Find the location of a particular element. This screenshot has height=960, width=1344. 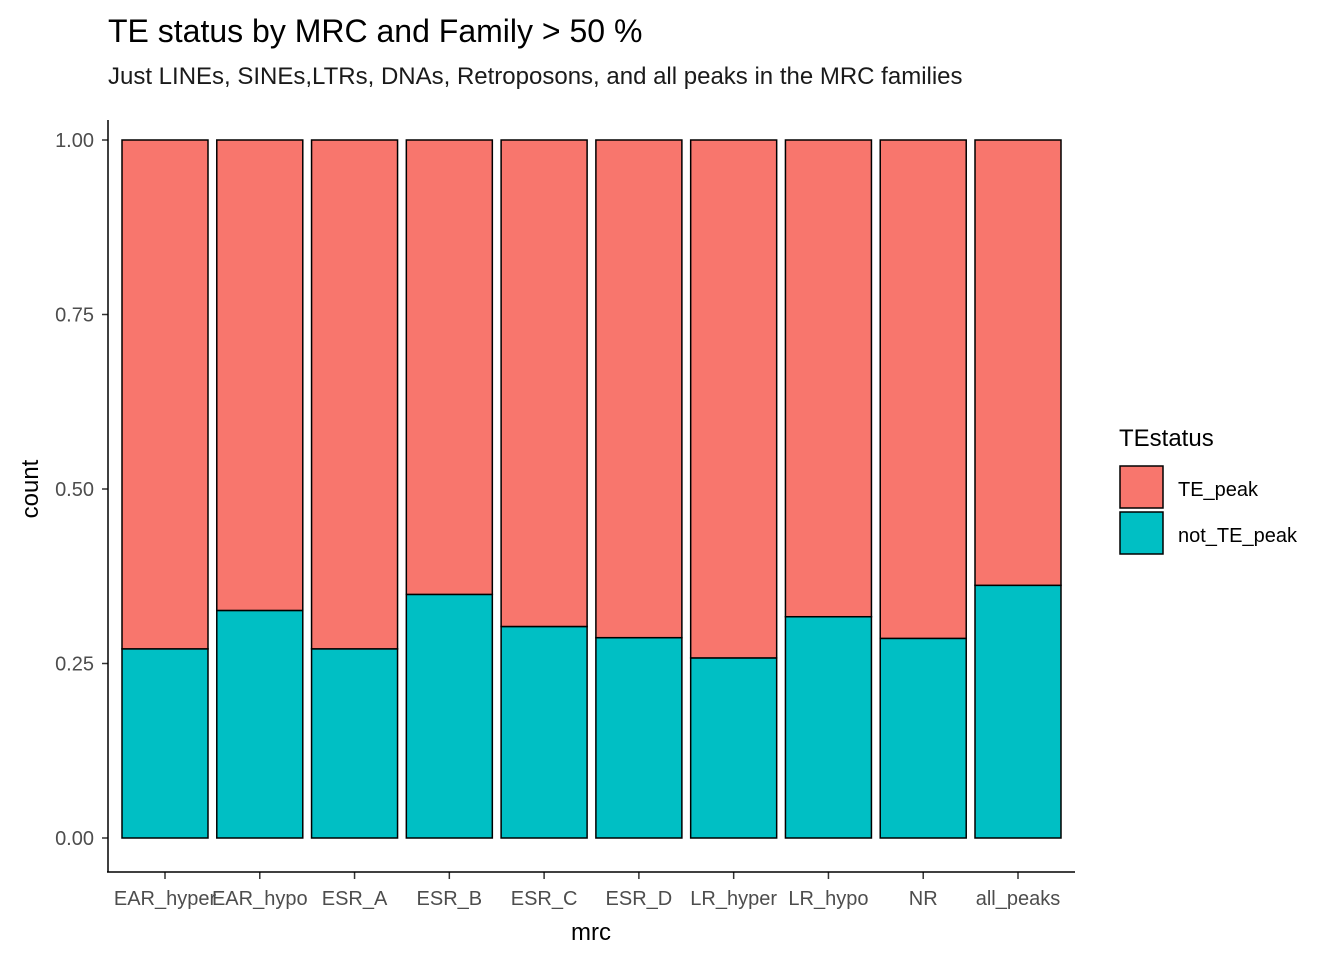

legend: TEstatus TE_peak not_TE_peak is located at coordinates (1208, 490).